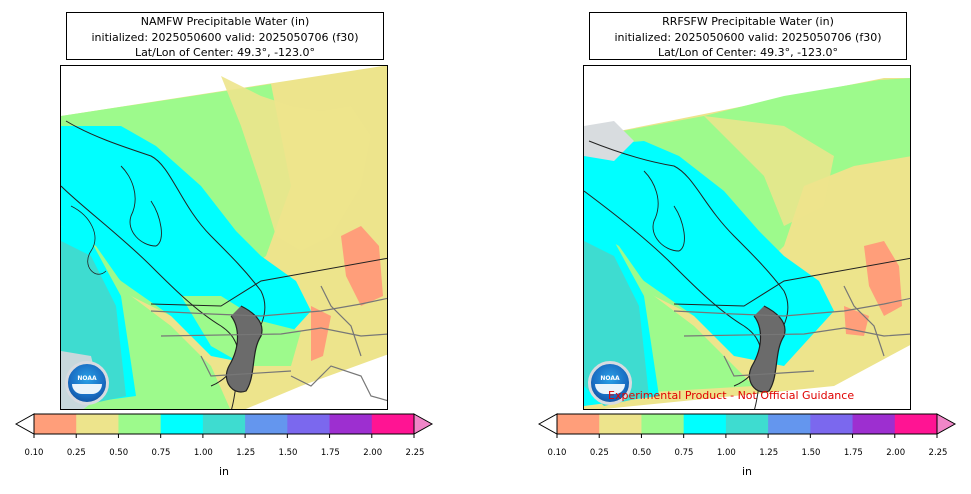  Describe the element at coordinates (747, 471) in the screenshot. I see `rrfsfw-colorbar-unit: in` at that location.